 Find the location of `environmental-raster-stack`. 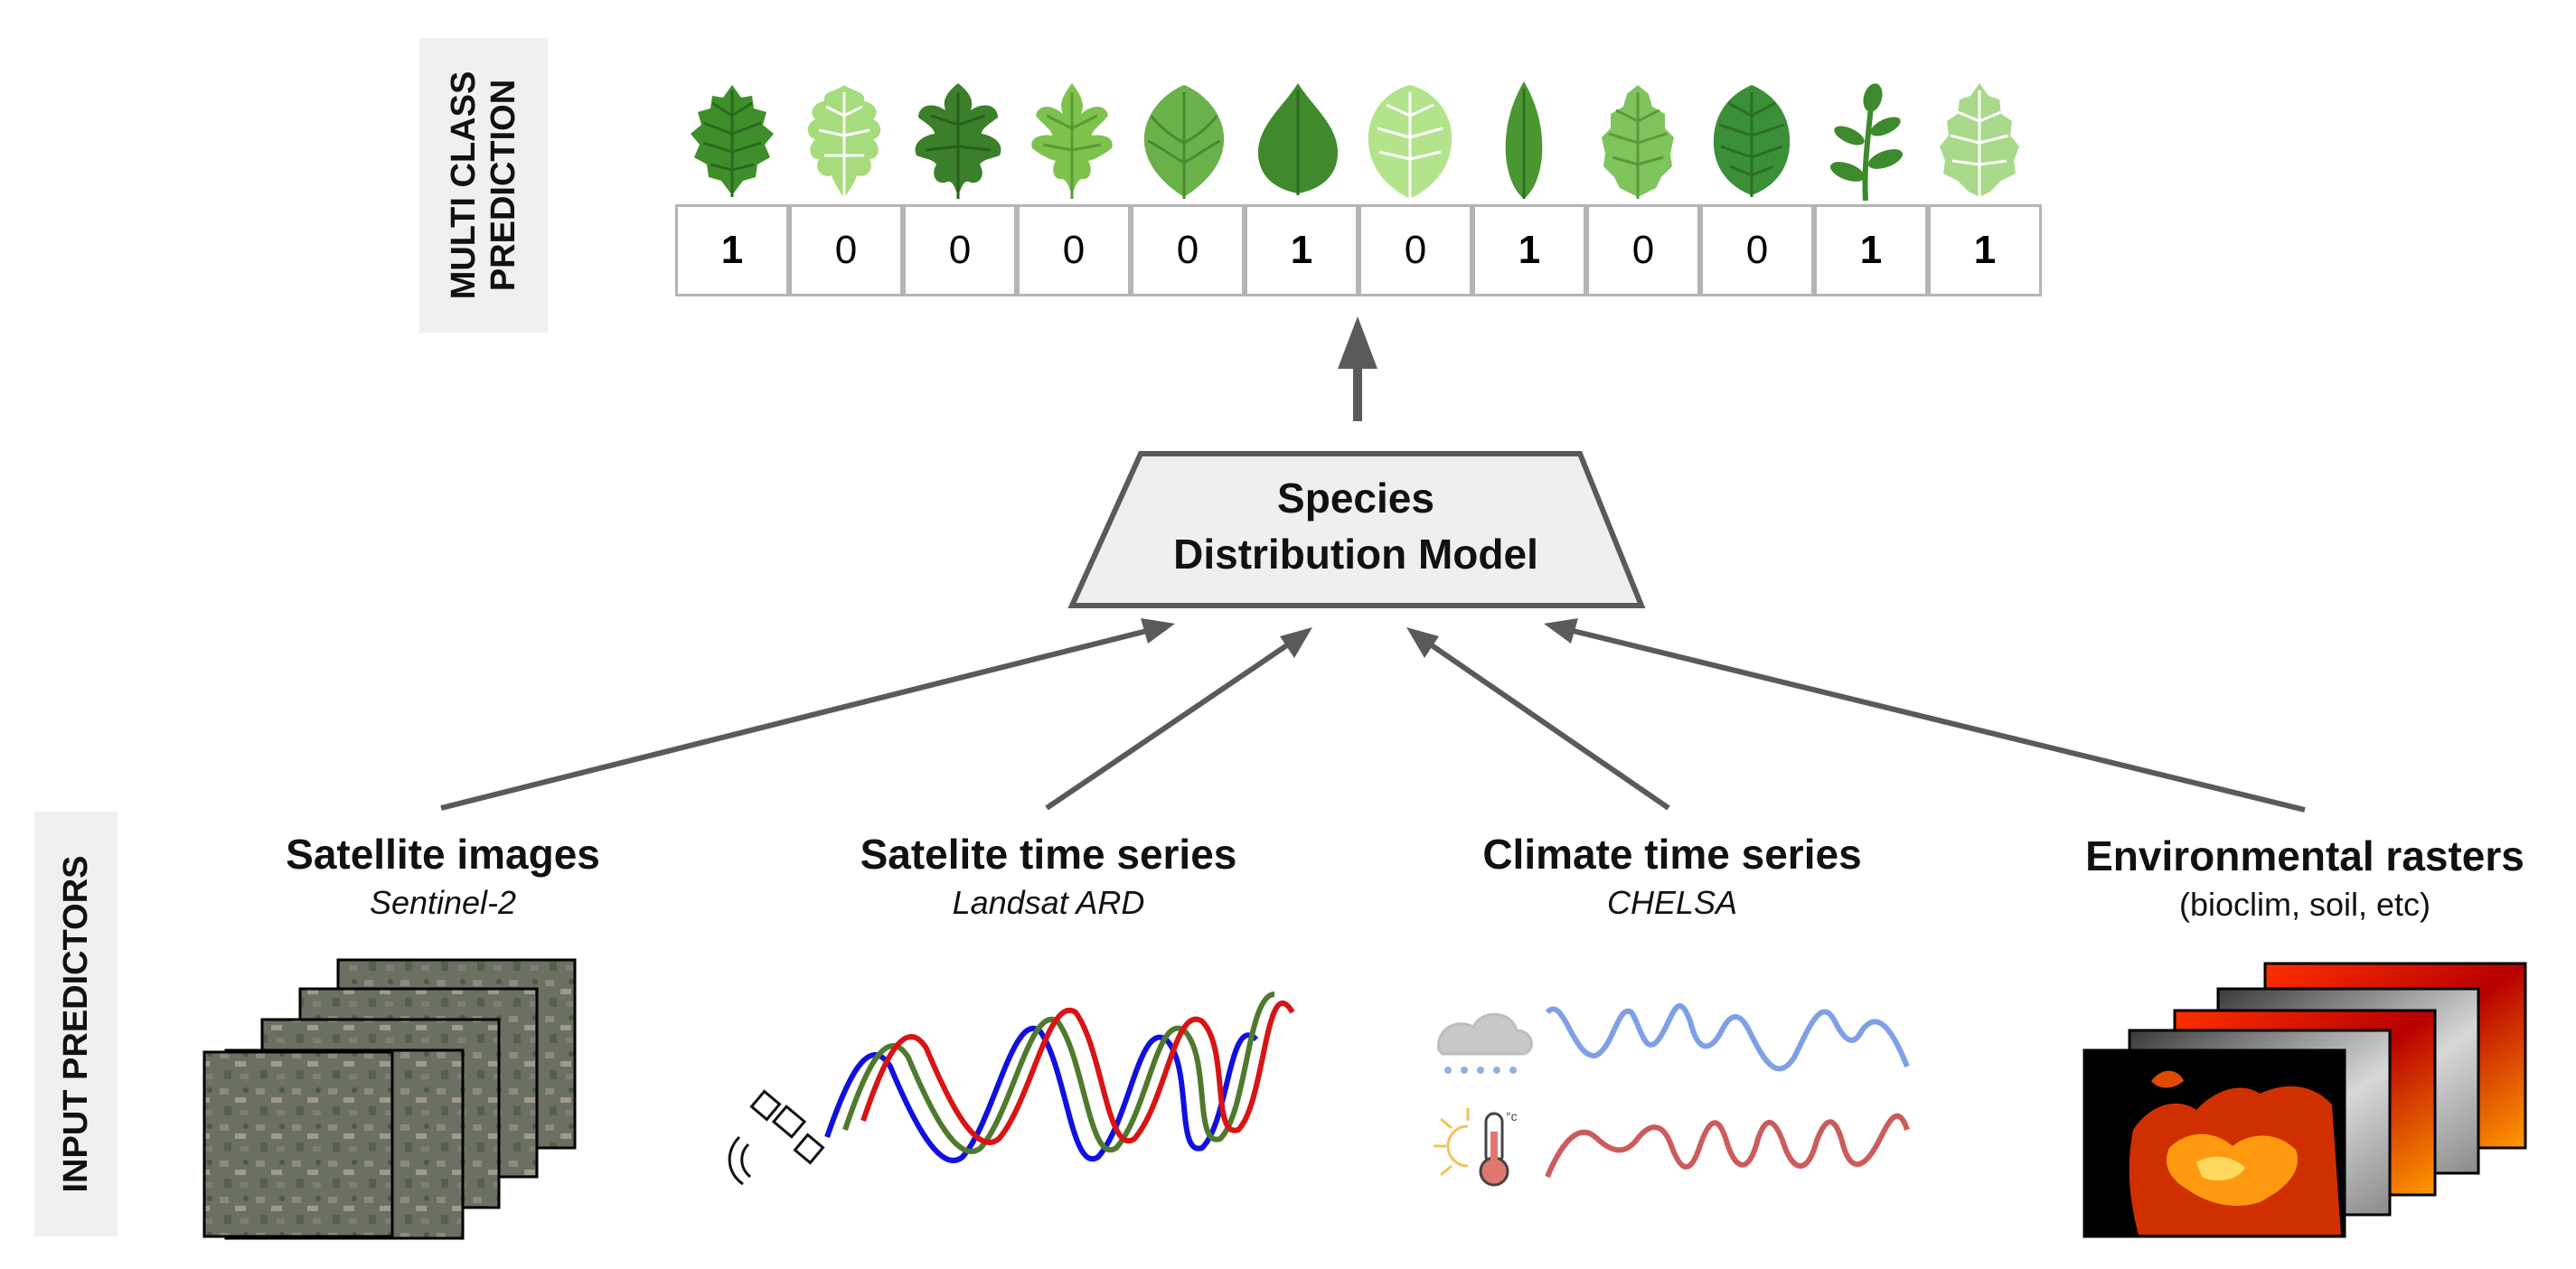

environmental-raster-stack is located at coordinates (2304, 1100).